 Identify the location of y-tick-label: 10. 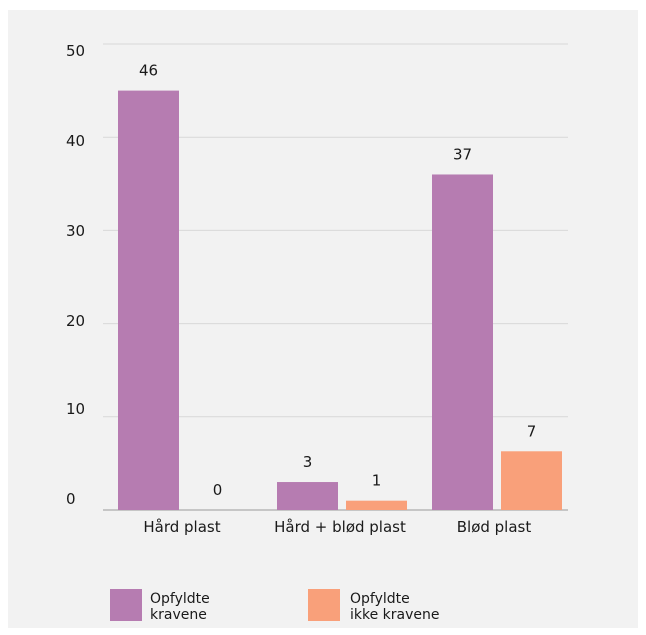
(75, 409).